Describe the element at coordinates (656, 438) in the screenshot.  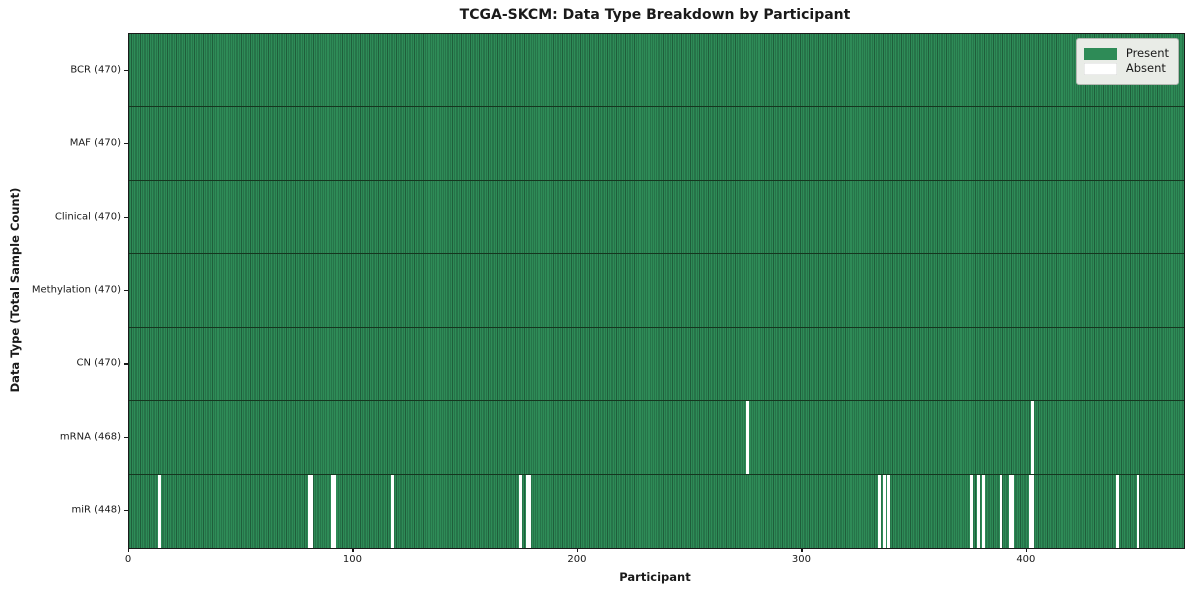
I see `heatmap-row-mrna` at that location.